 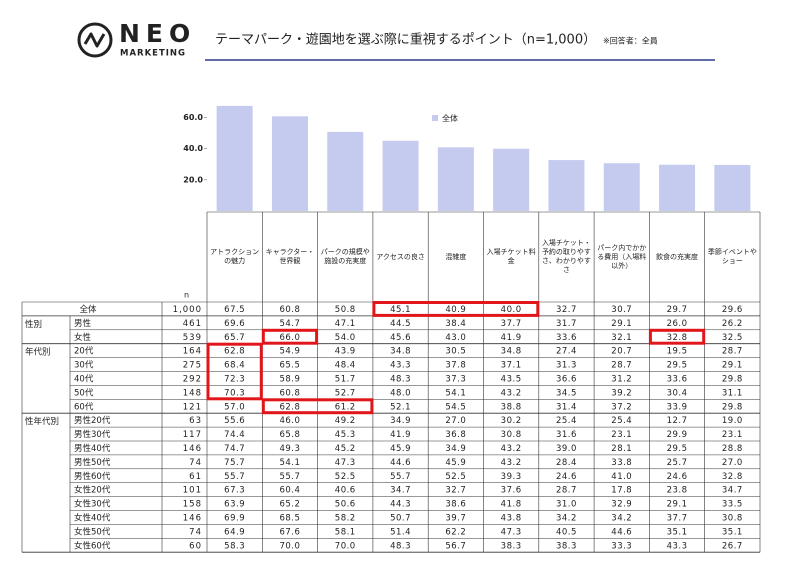 I want to click on cell: 49.3, so click(x=289, y=449).